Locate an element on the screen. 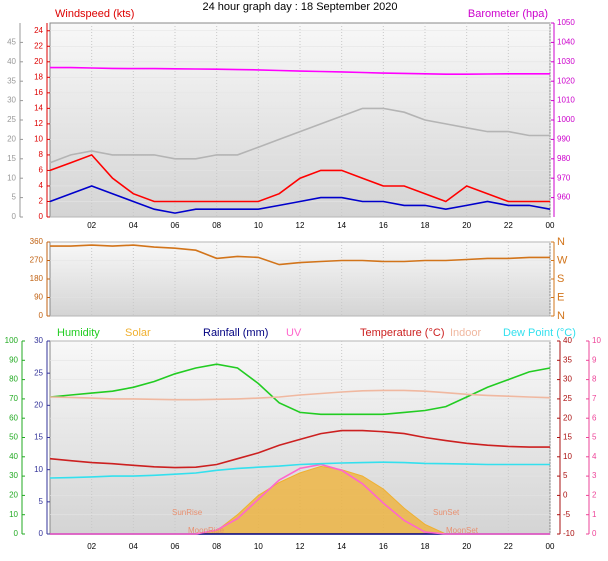  y-tick-label: 35 is located at coordinates (567, 359).